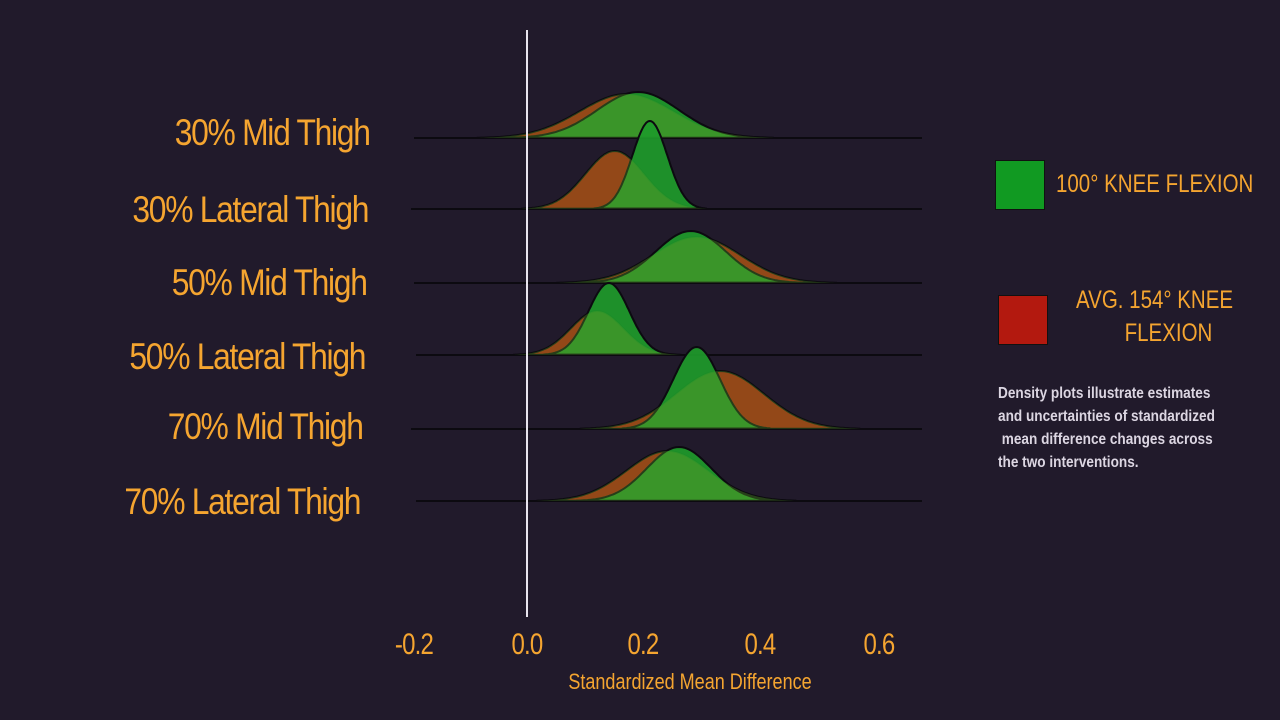 The image size is (1280, 720). What do you see at coordinates (643, 644) in the screenshot?
I see `x-tick: 0.2` at bounding box center [643, 644].